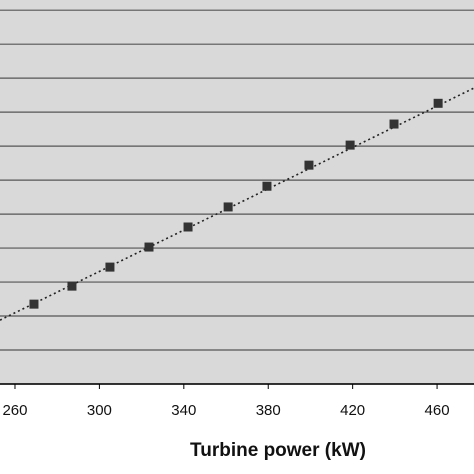  I want to click on x-tick-label: 300, so click(99, 410).